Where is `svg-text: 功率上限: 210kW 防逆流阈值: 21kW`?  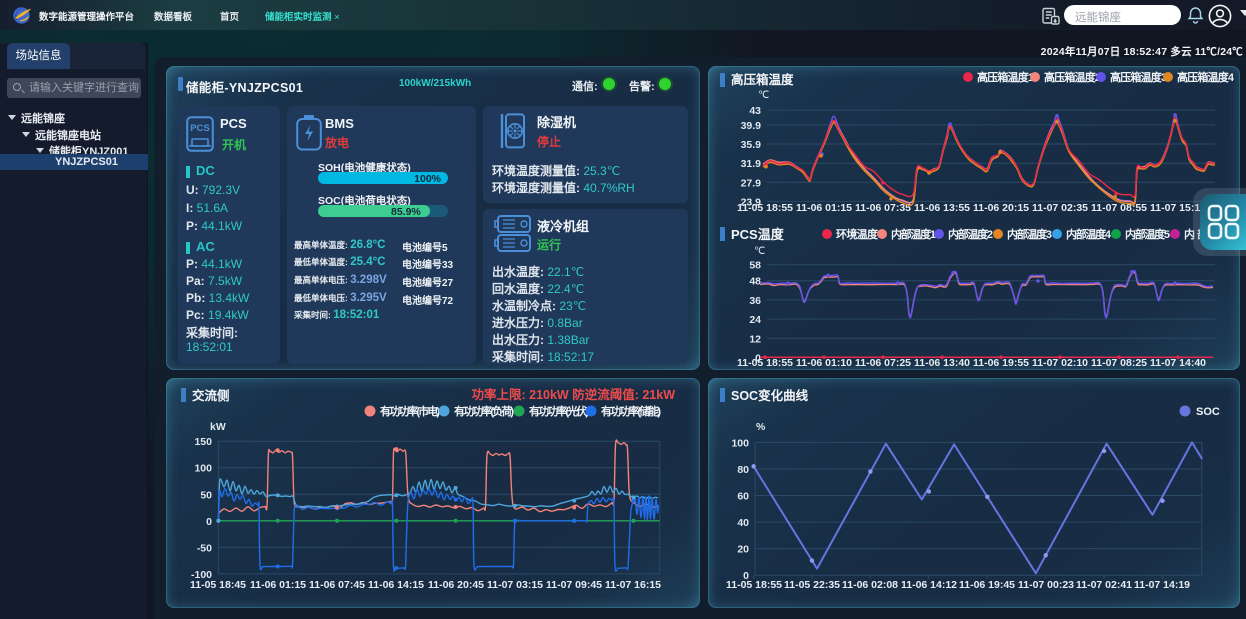
svg-text: 功率上限: 210kW 防逆流阈值: 21kW is located at coordinates (573, 394).